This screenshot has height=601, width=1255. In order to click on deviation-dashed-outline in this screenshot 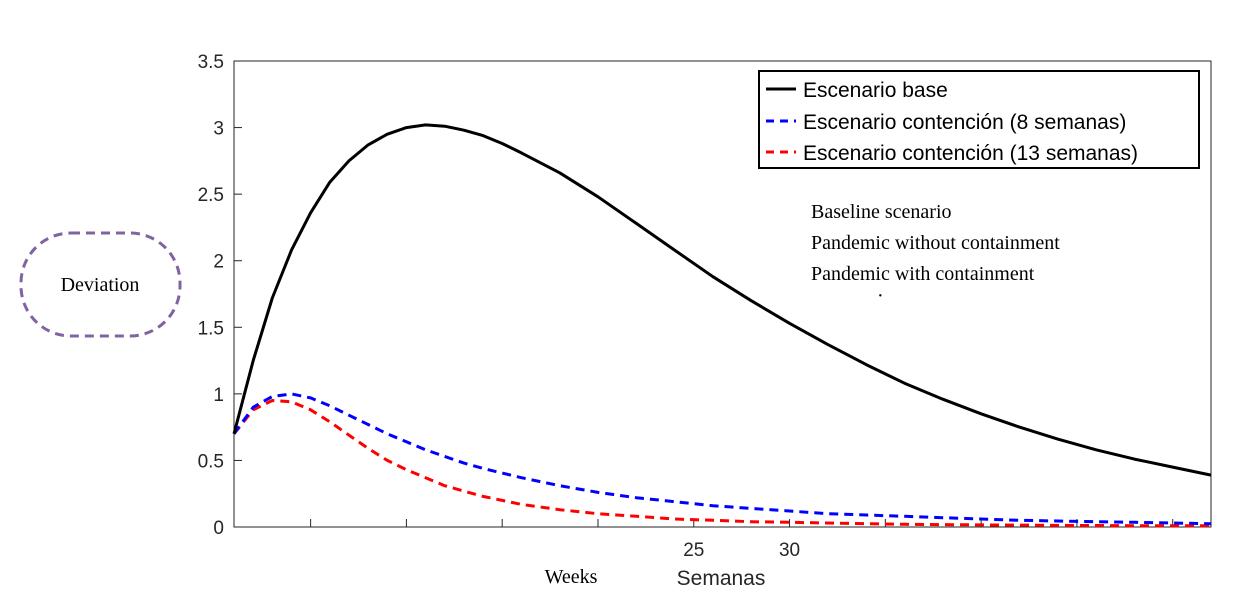, I will do `click(100, 284)`.